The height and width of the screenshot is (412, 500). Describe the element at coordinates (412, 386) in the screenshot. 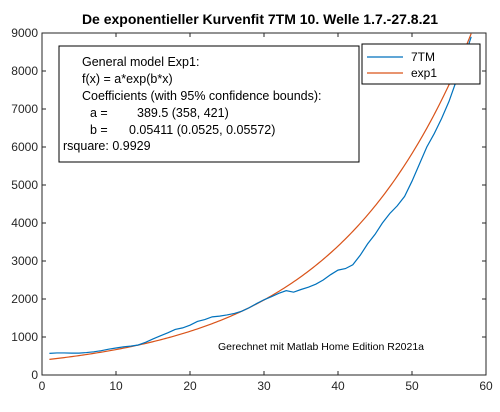

I see `x-tick-label: 50` at that location.